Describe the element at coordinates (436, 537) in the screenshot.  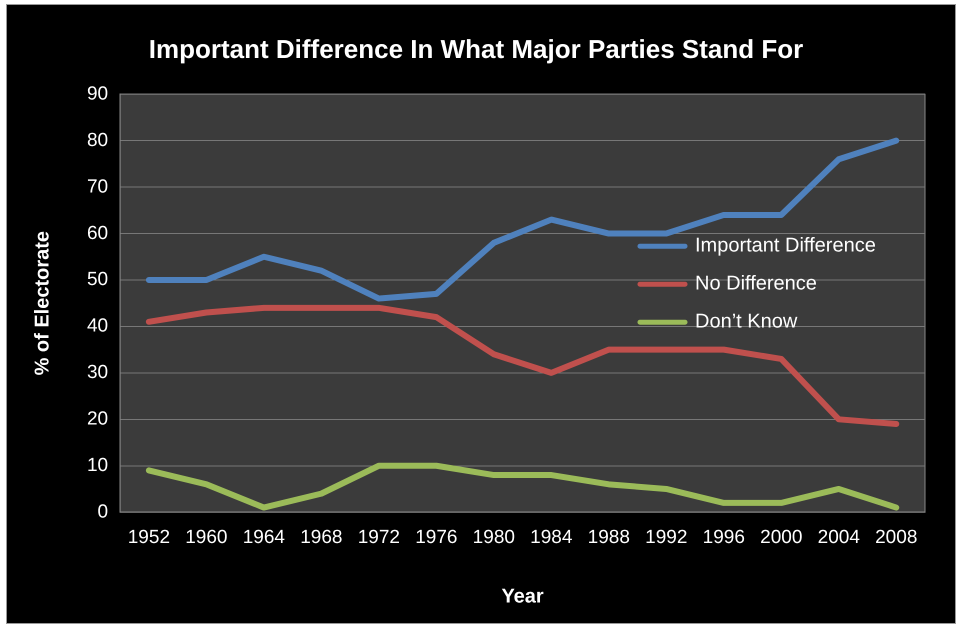
I see `x-tick-label: 1976` at that location.